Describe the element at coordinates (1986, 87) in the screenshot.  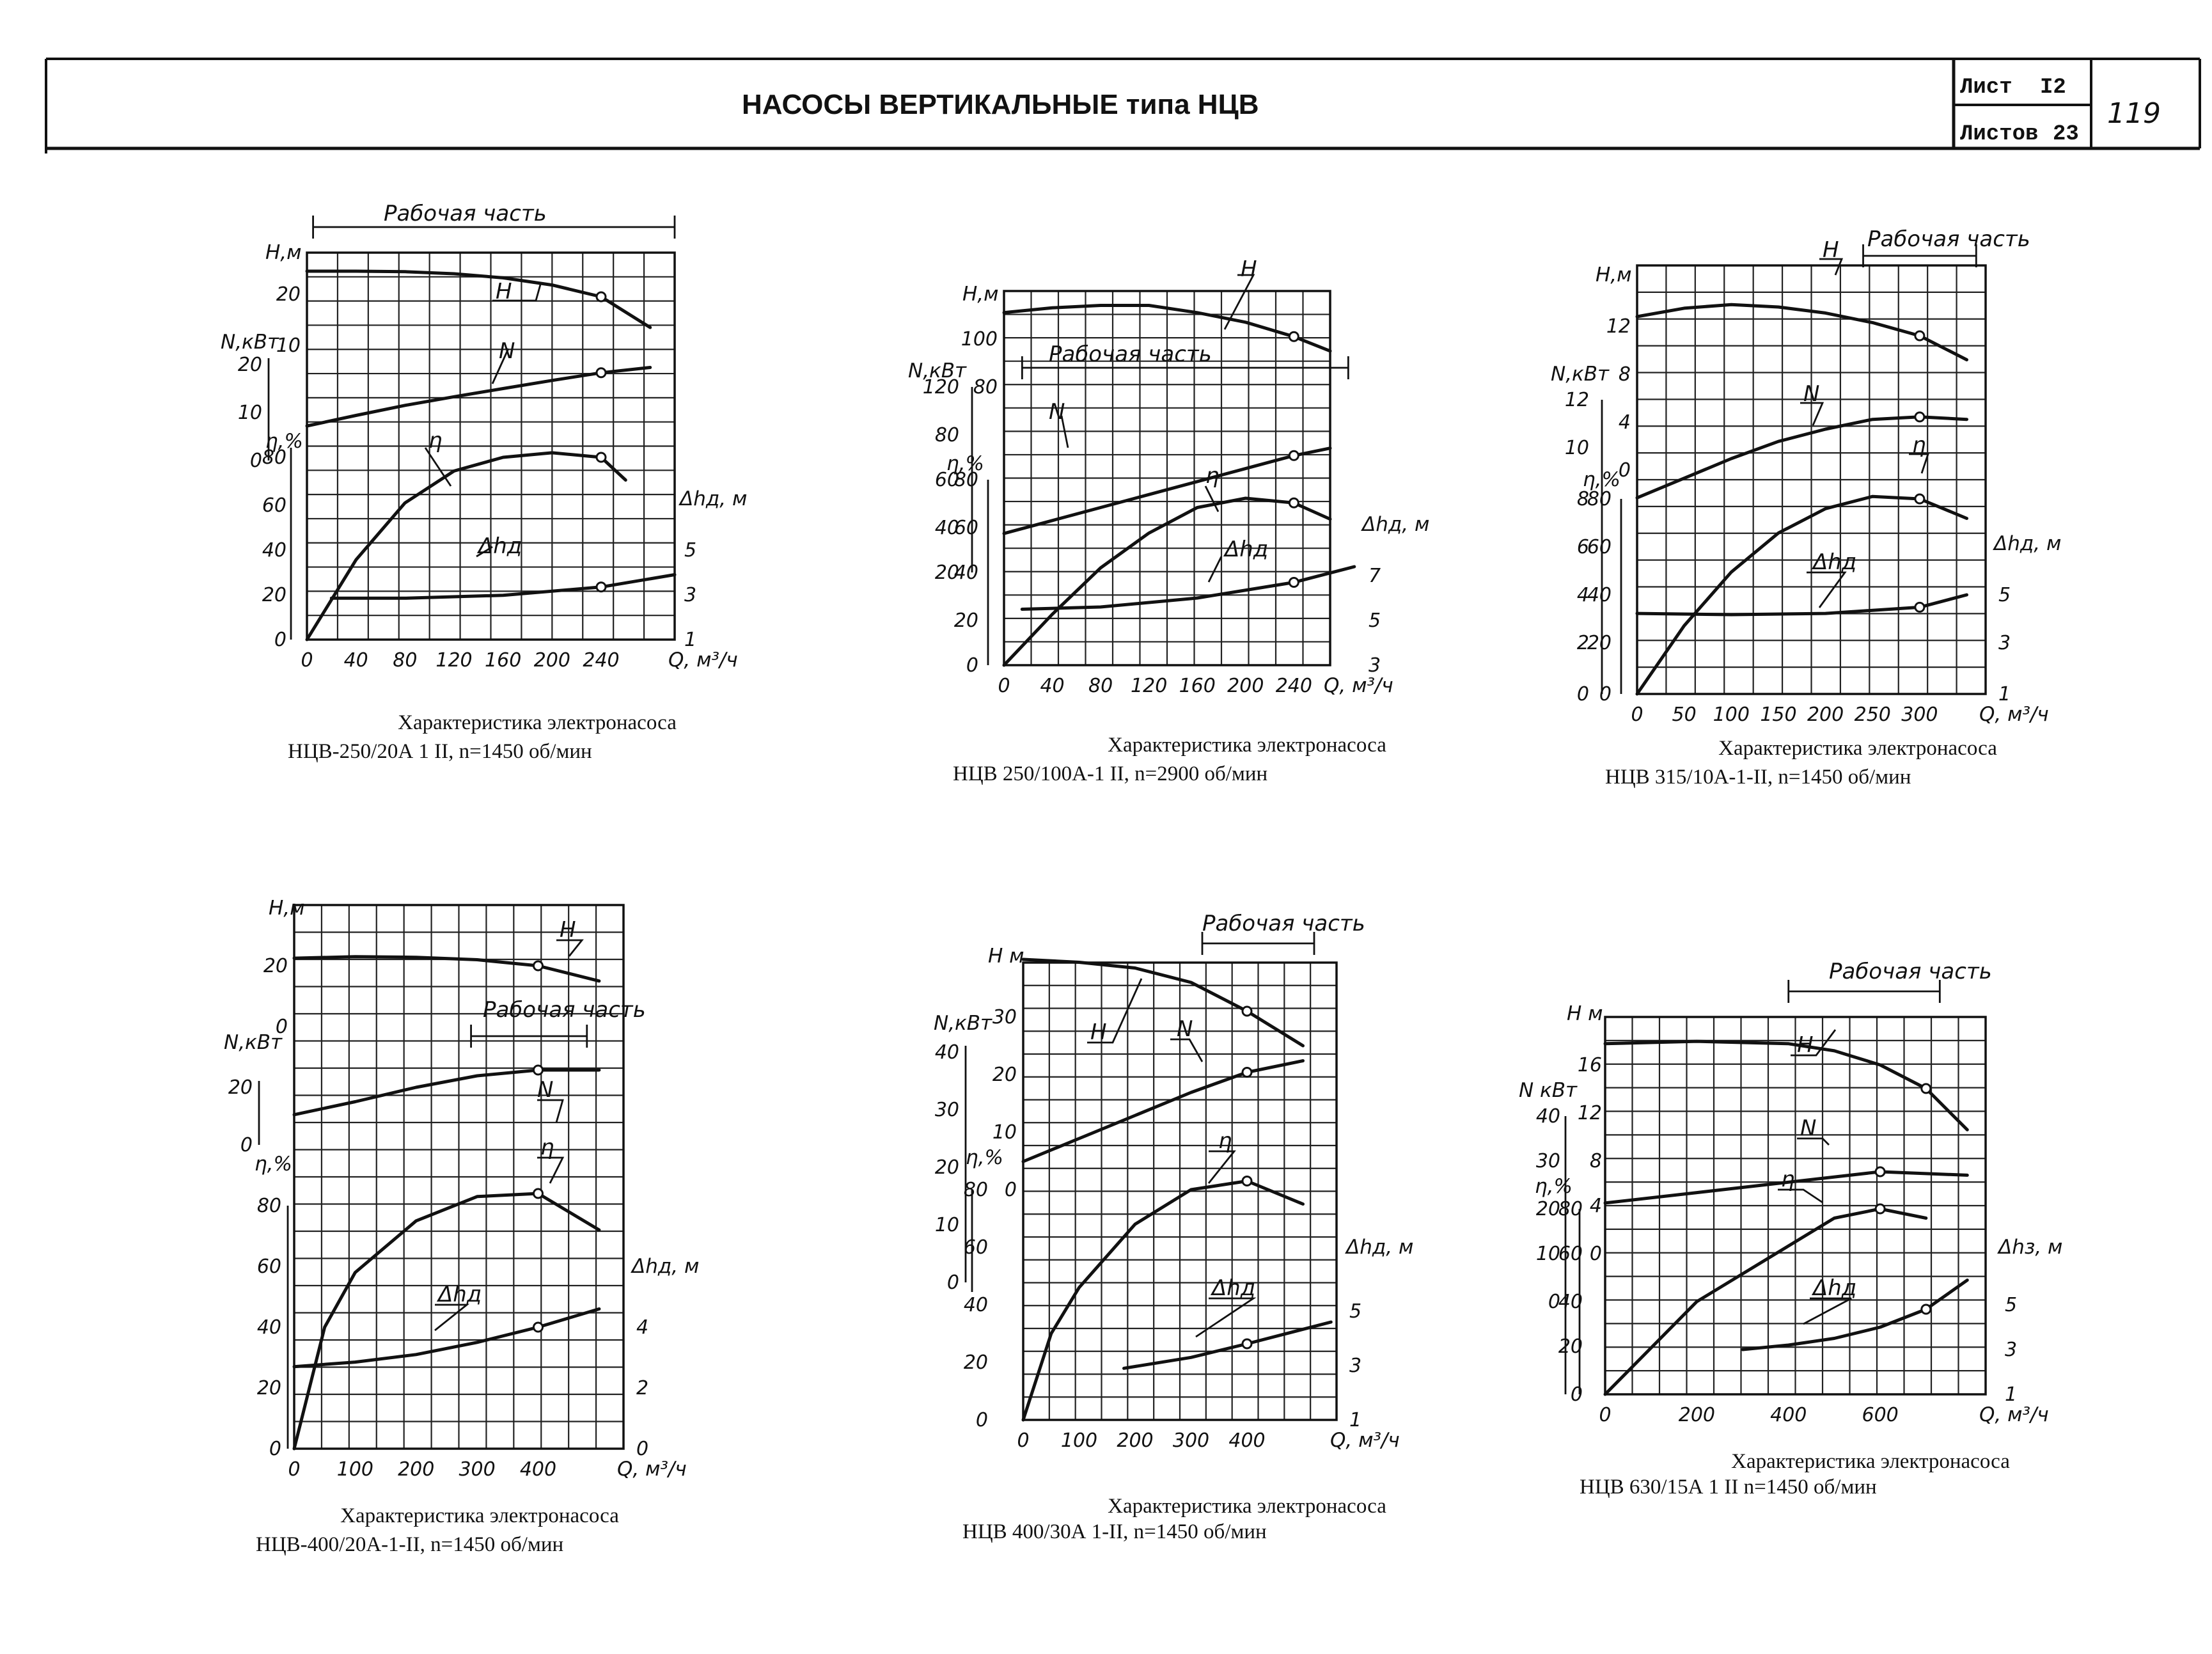
I see `sheet-label: Лист` at that location.